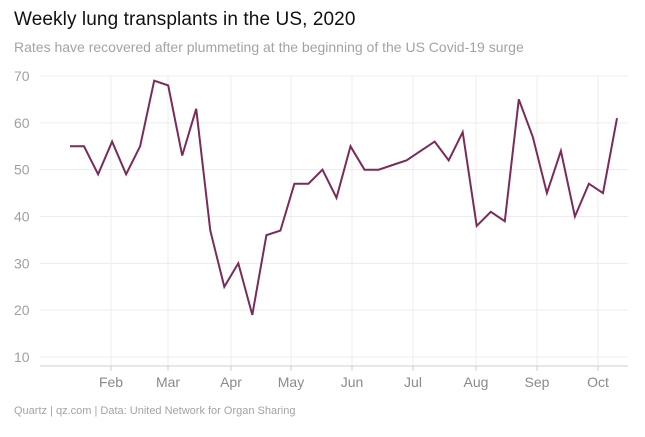  What do you see at coordinates (598, 382) in the screenshot?
I see `x-tick-label: Oct` at bounding box center [598, 382].